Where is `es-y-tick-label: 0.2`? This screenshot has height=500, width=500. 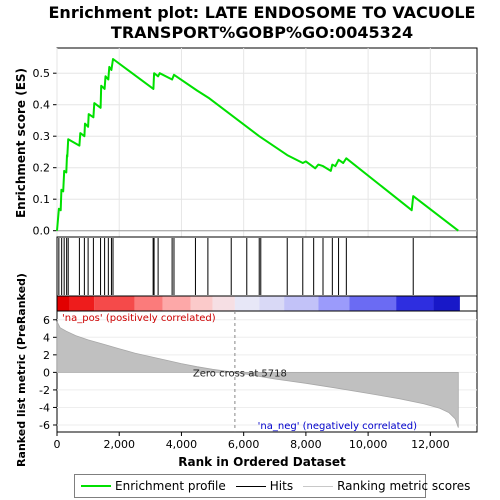
es-y-tick-label: 0.2 is located at coordinates (42, 168).